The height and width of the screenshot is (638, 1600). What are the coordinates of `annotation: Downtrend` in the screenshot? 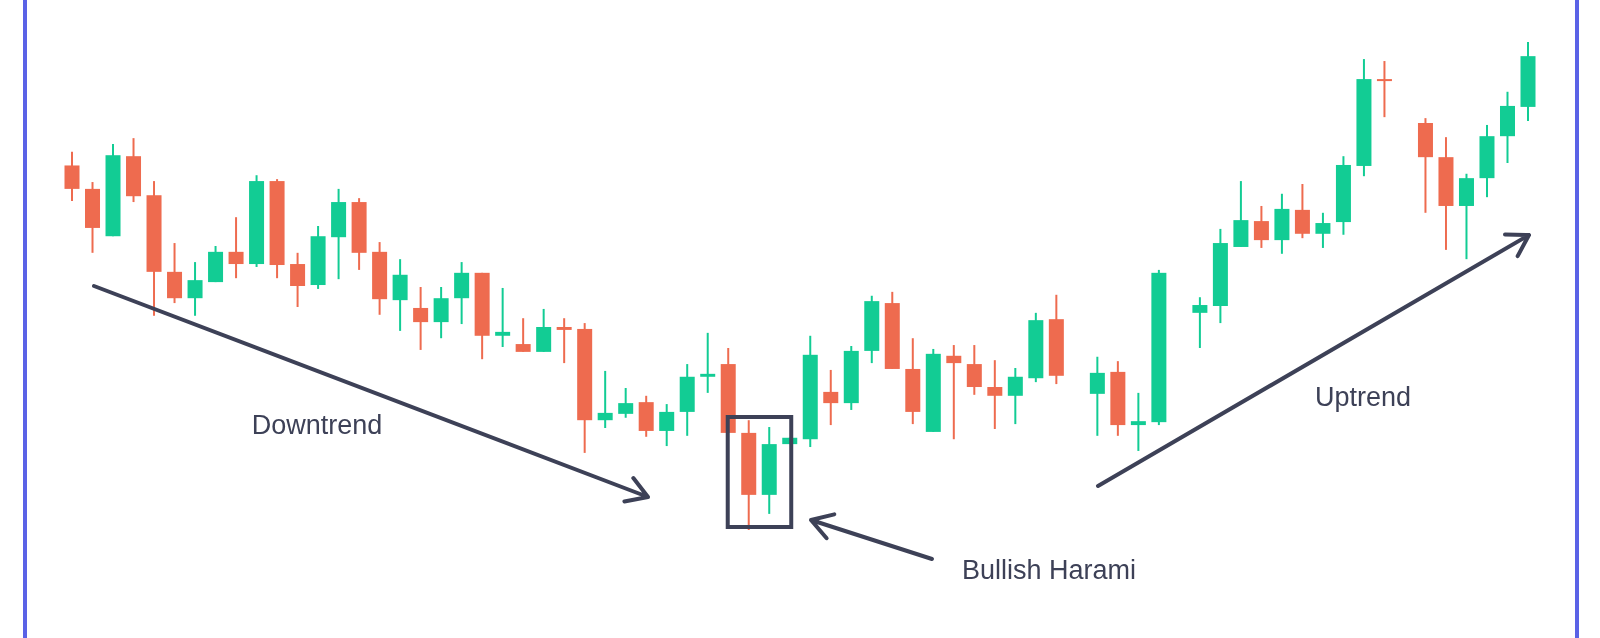 It's located at (317, 425).